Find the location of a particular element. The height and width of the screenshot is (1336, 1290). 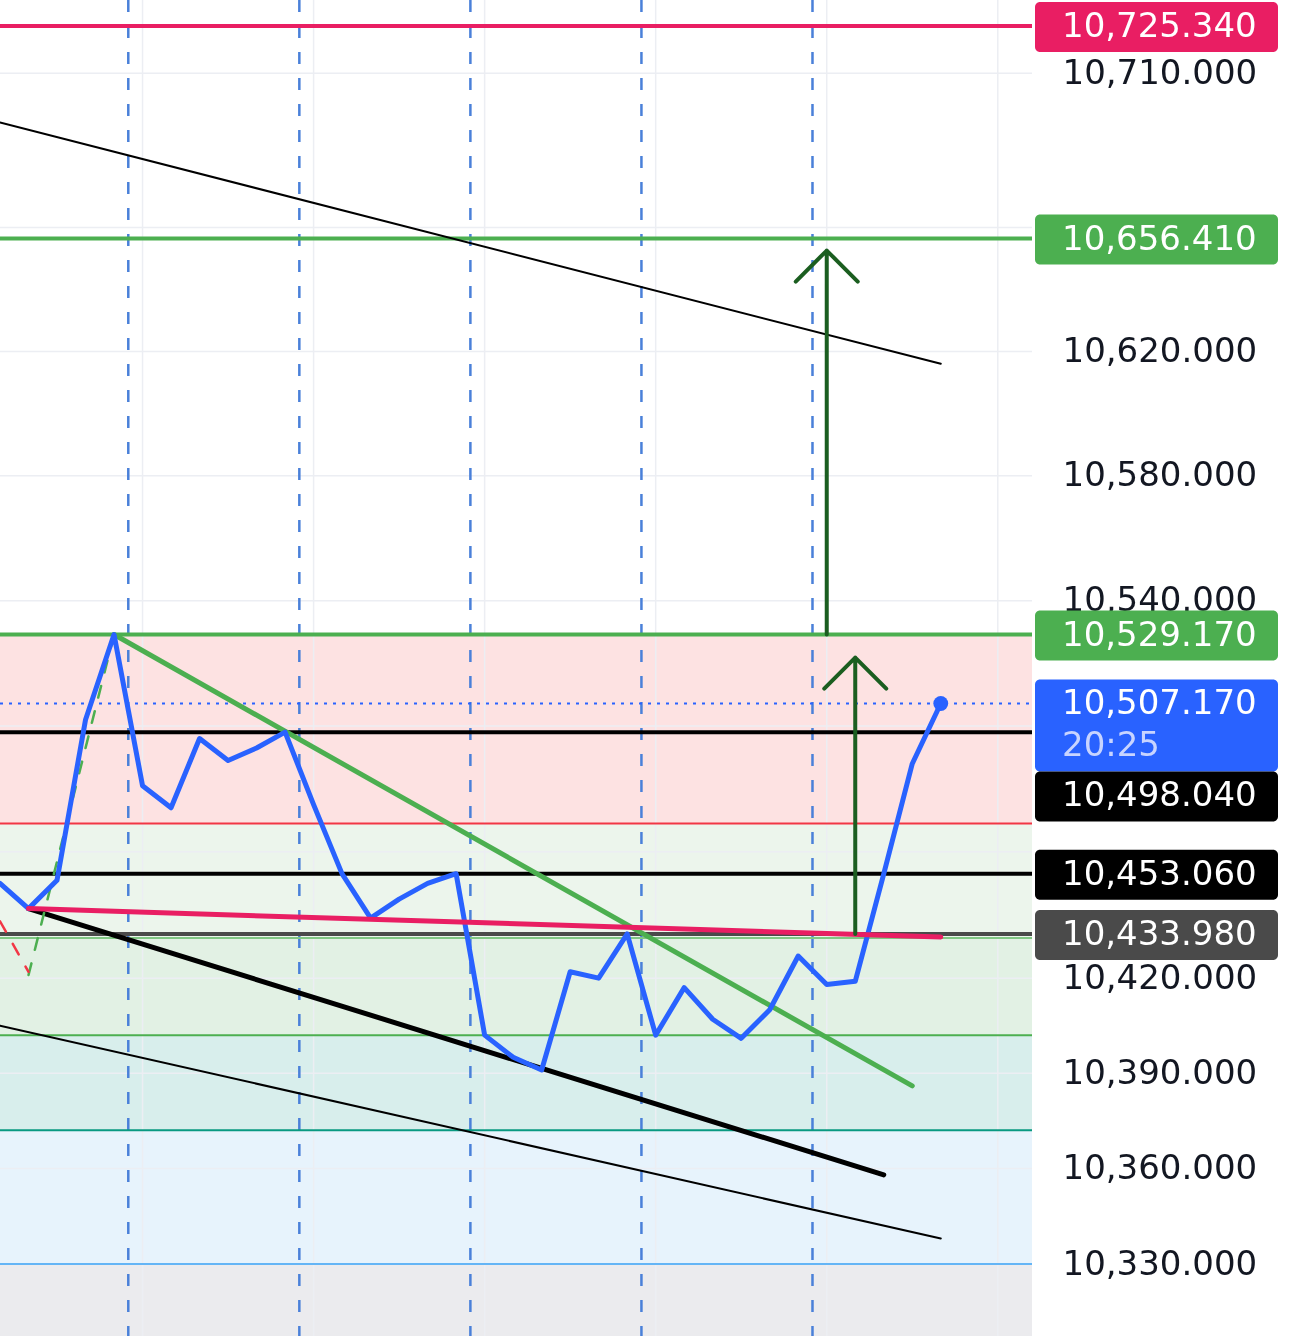

y-tick-label: 10,620.000 is located at coordinates (1160, 349).